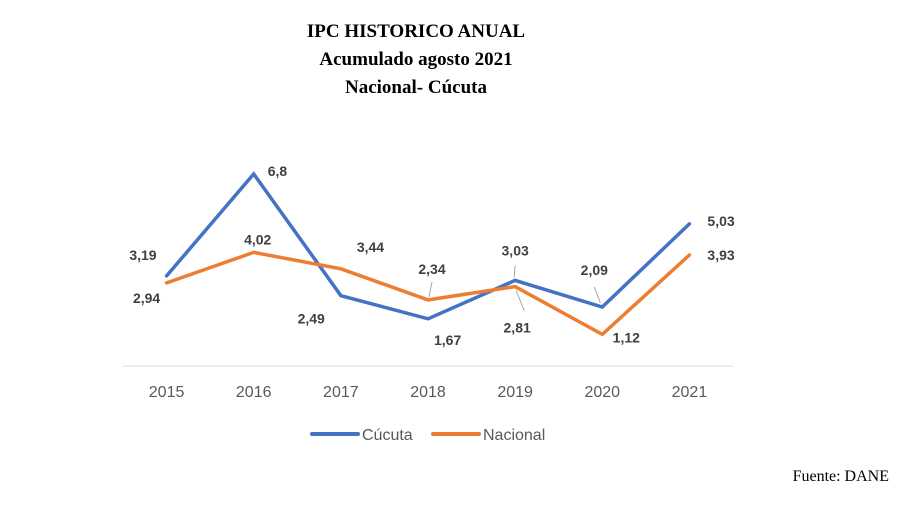 This screenshot has width=909, height=505. Describe the element at coordinates (515, 392) in the screenshot. I see `x-tick-label: 2019` at that location.